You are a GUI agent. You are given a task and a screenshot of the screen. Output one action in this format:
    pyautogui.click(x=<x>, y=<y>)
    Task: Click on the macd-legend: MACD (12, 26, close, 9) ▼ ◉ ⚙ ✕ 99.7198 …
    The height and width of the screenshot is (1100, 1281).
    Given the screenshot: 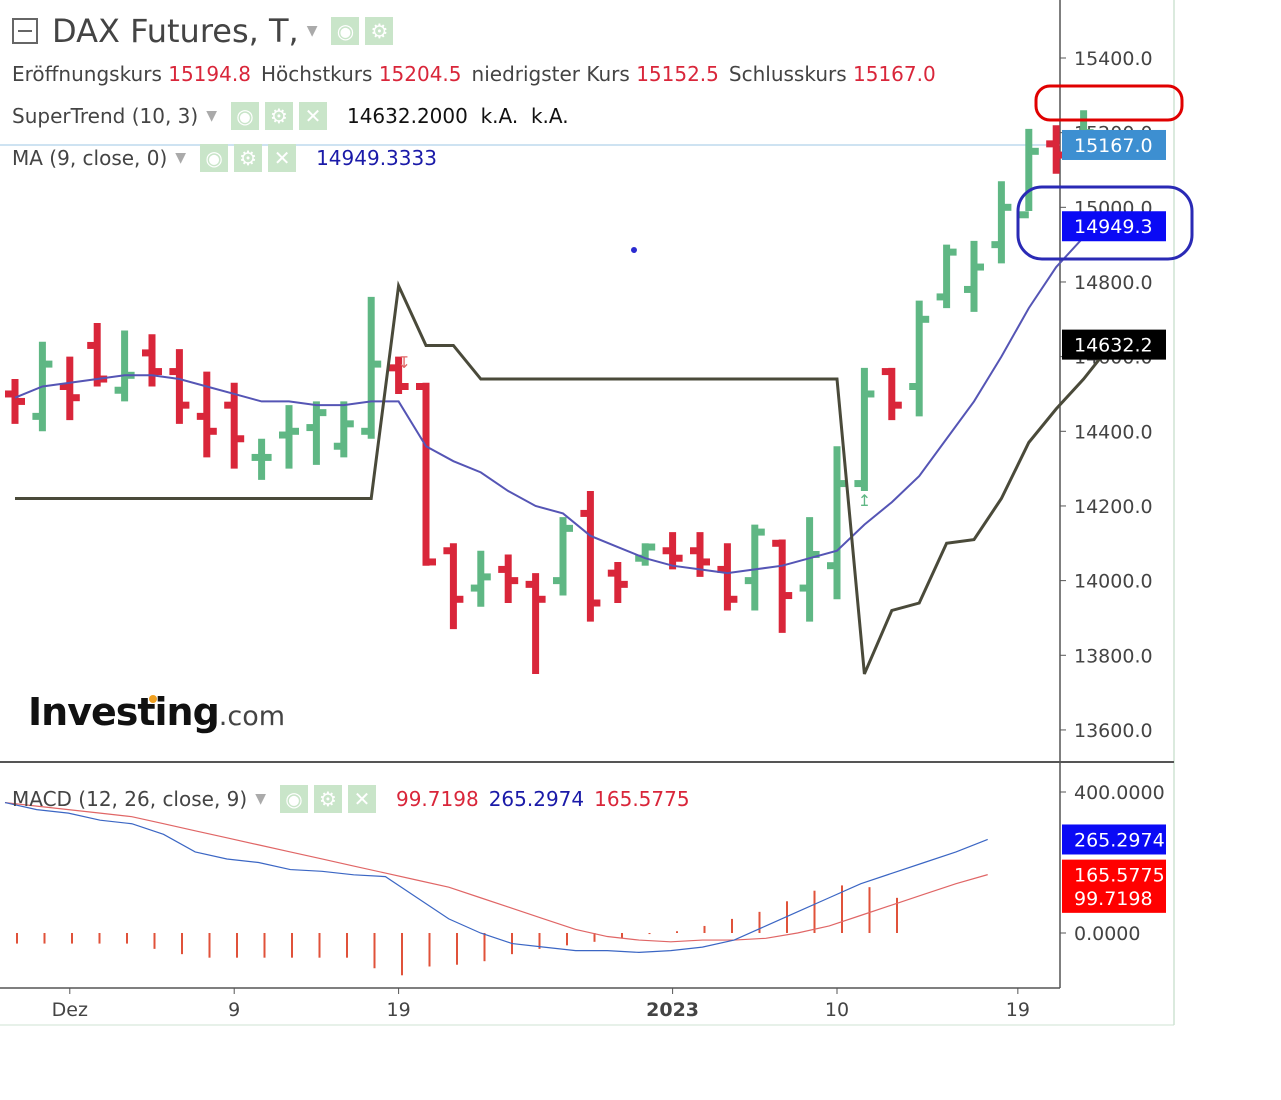 What is the action you would take?
    pyautogui.click(x=351, y=799)
    